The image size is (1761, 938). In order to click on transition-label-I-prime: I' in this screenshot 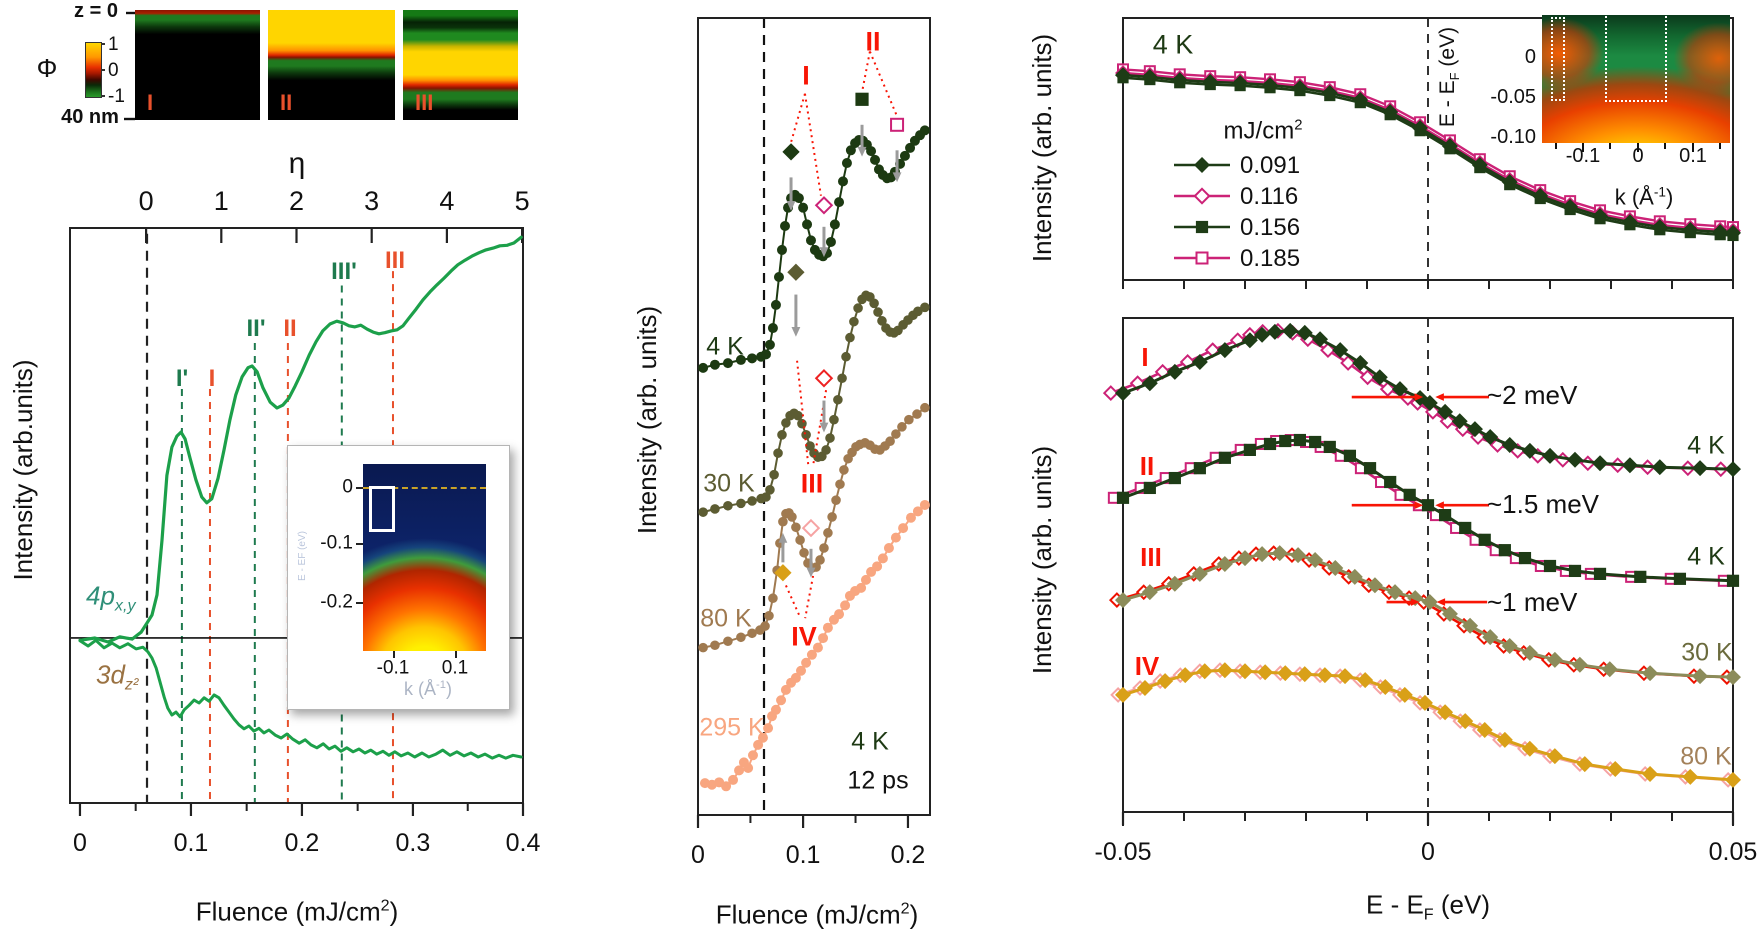, I will do `click(182, 378)`.